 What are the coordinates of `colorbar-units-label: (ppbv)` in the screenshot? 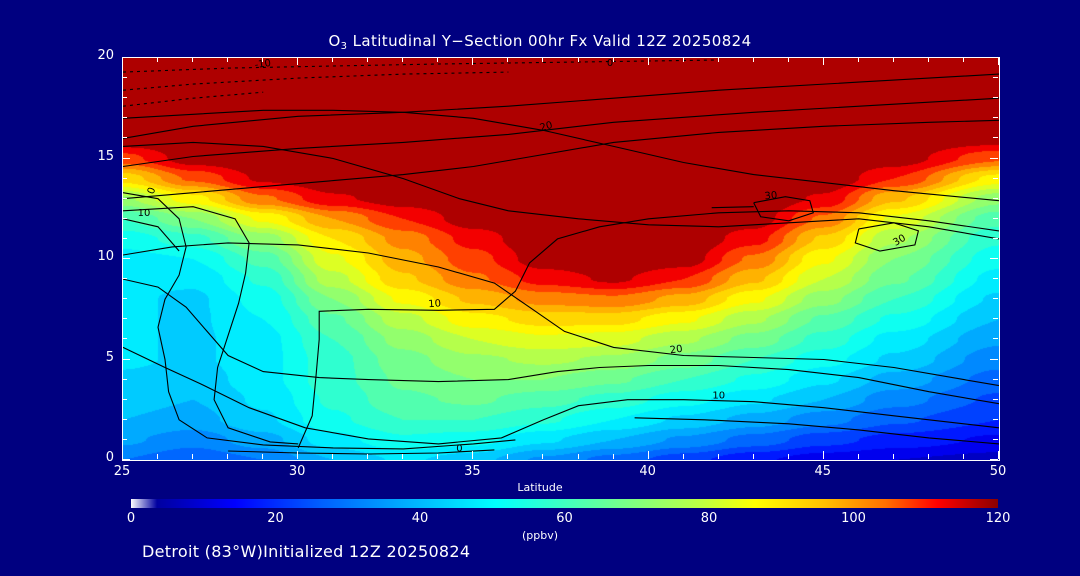 It's located at (540, 535).